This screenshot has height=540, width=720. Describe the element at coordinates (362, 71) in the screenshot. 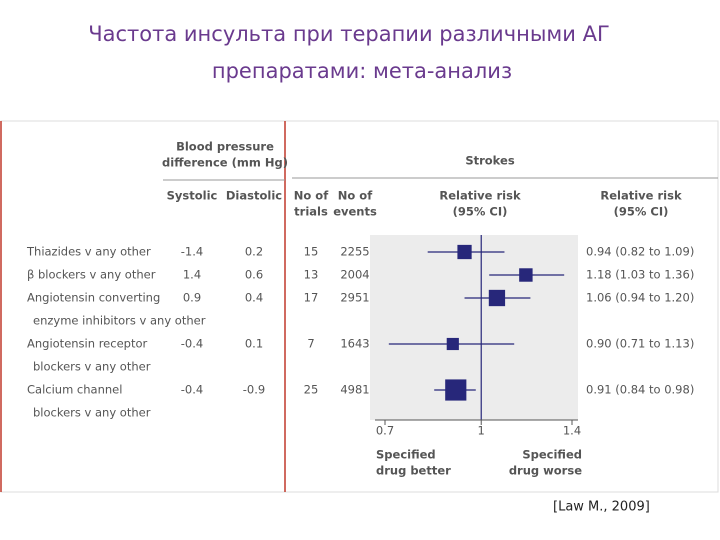

I see `slide-title: препаратами: мета-анализ` at that location.